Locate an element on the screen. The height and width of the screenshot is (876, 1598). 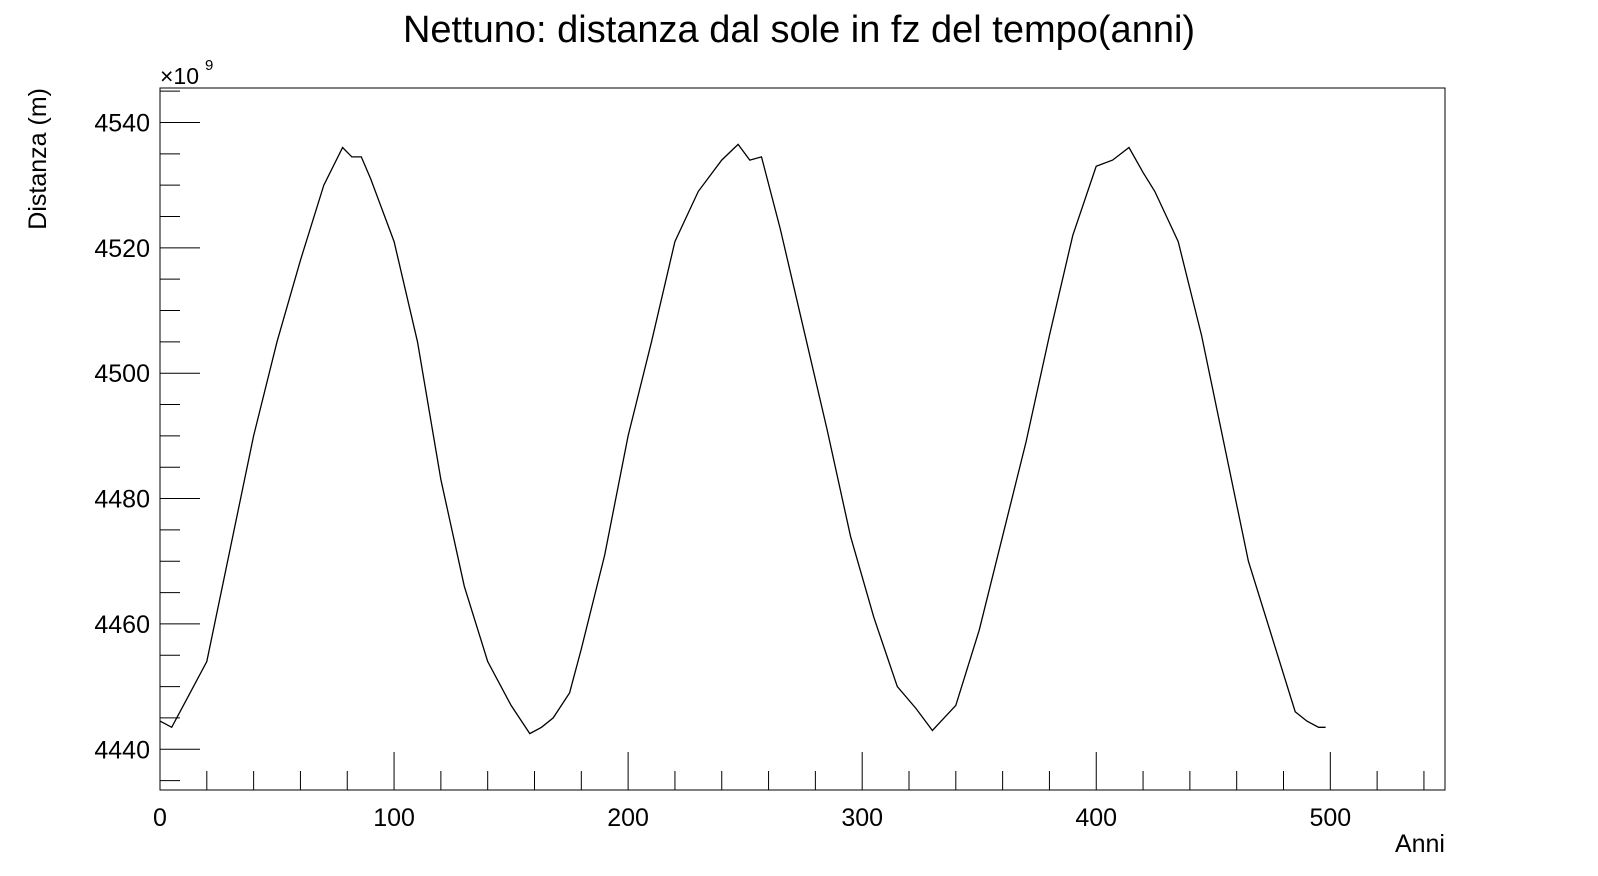
y-multiplier: ×10 9 is located at coordinates (186, 73).